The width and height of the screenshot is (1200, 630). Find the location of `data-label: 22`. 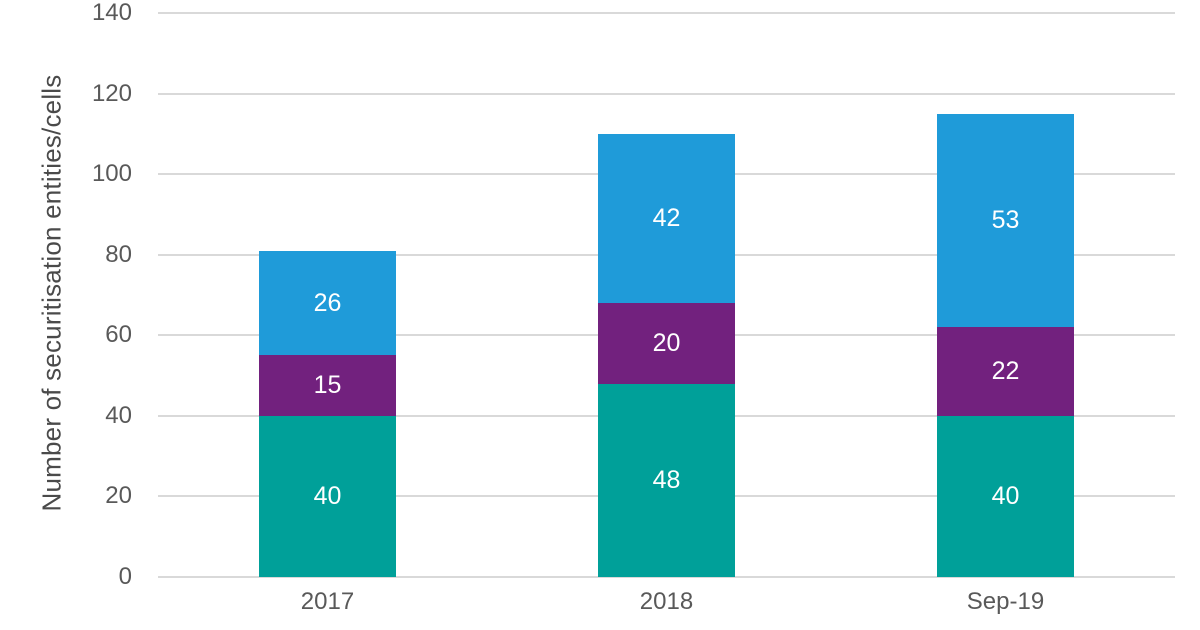

data-label: 22 is located at coordinates (1005, 371).